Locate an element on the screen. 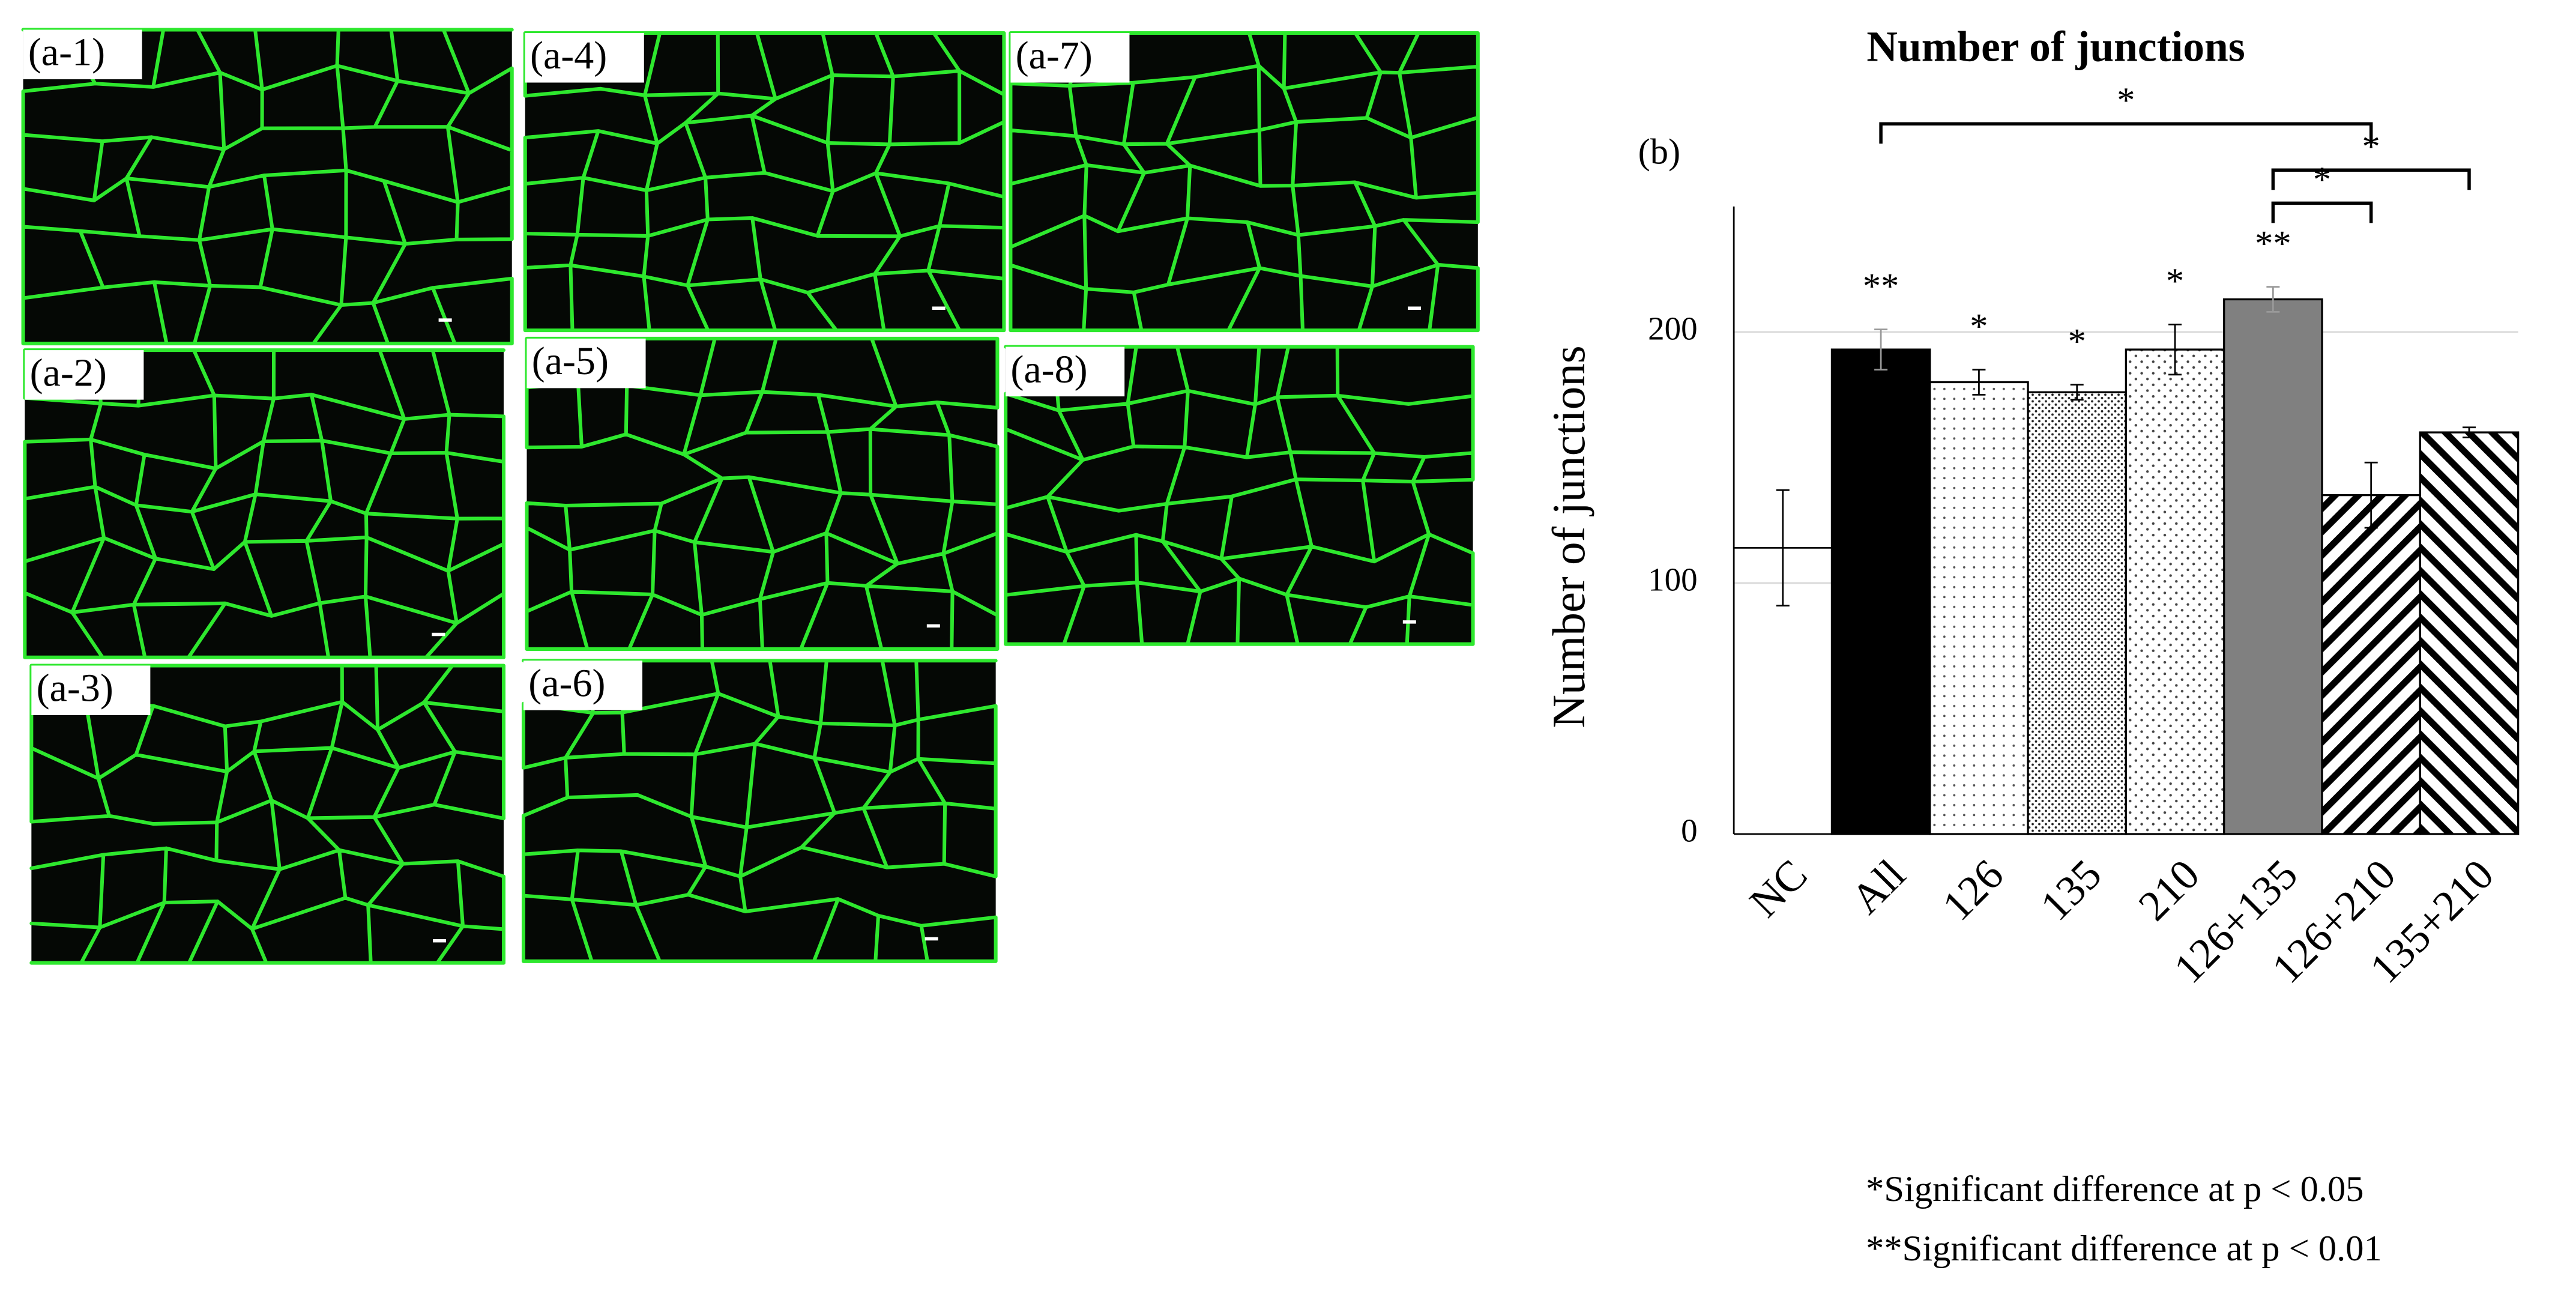 This screenshot has width=2576, height=1297. panel-label: (a-1) is located at coordinates (66, 52).